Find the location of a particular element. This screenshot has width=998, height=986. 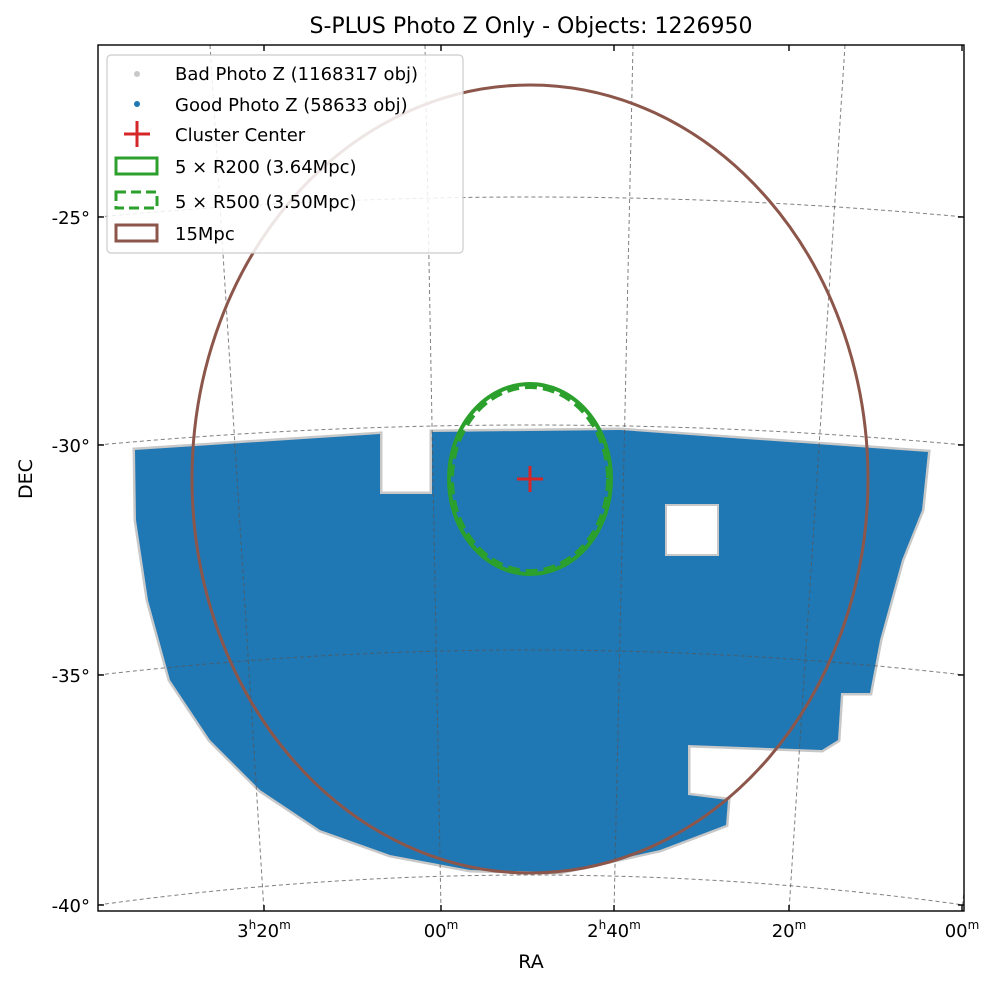

ra-tick-label: 2h40m is located at coordinates (614, 930).